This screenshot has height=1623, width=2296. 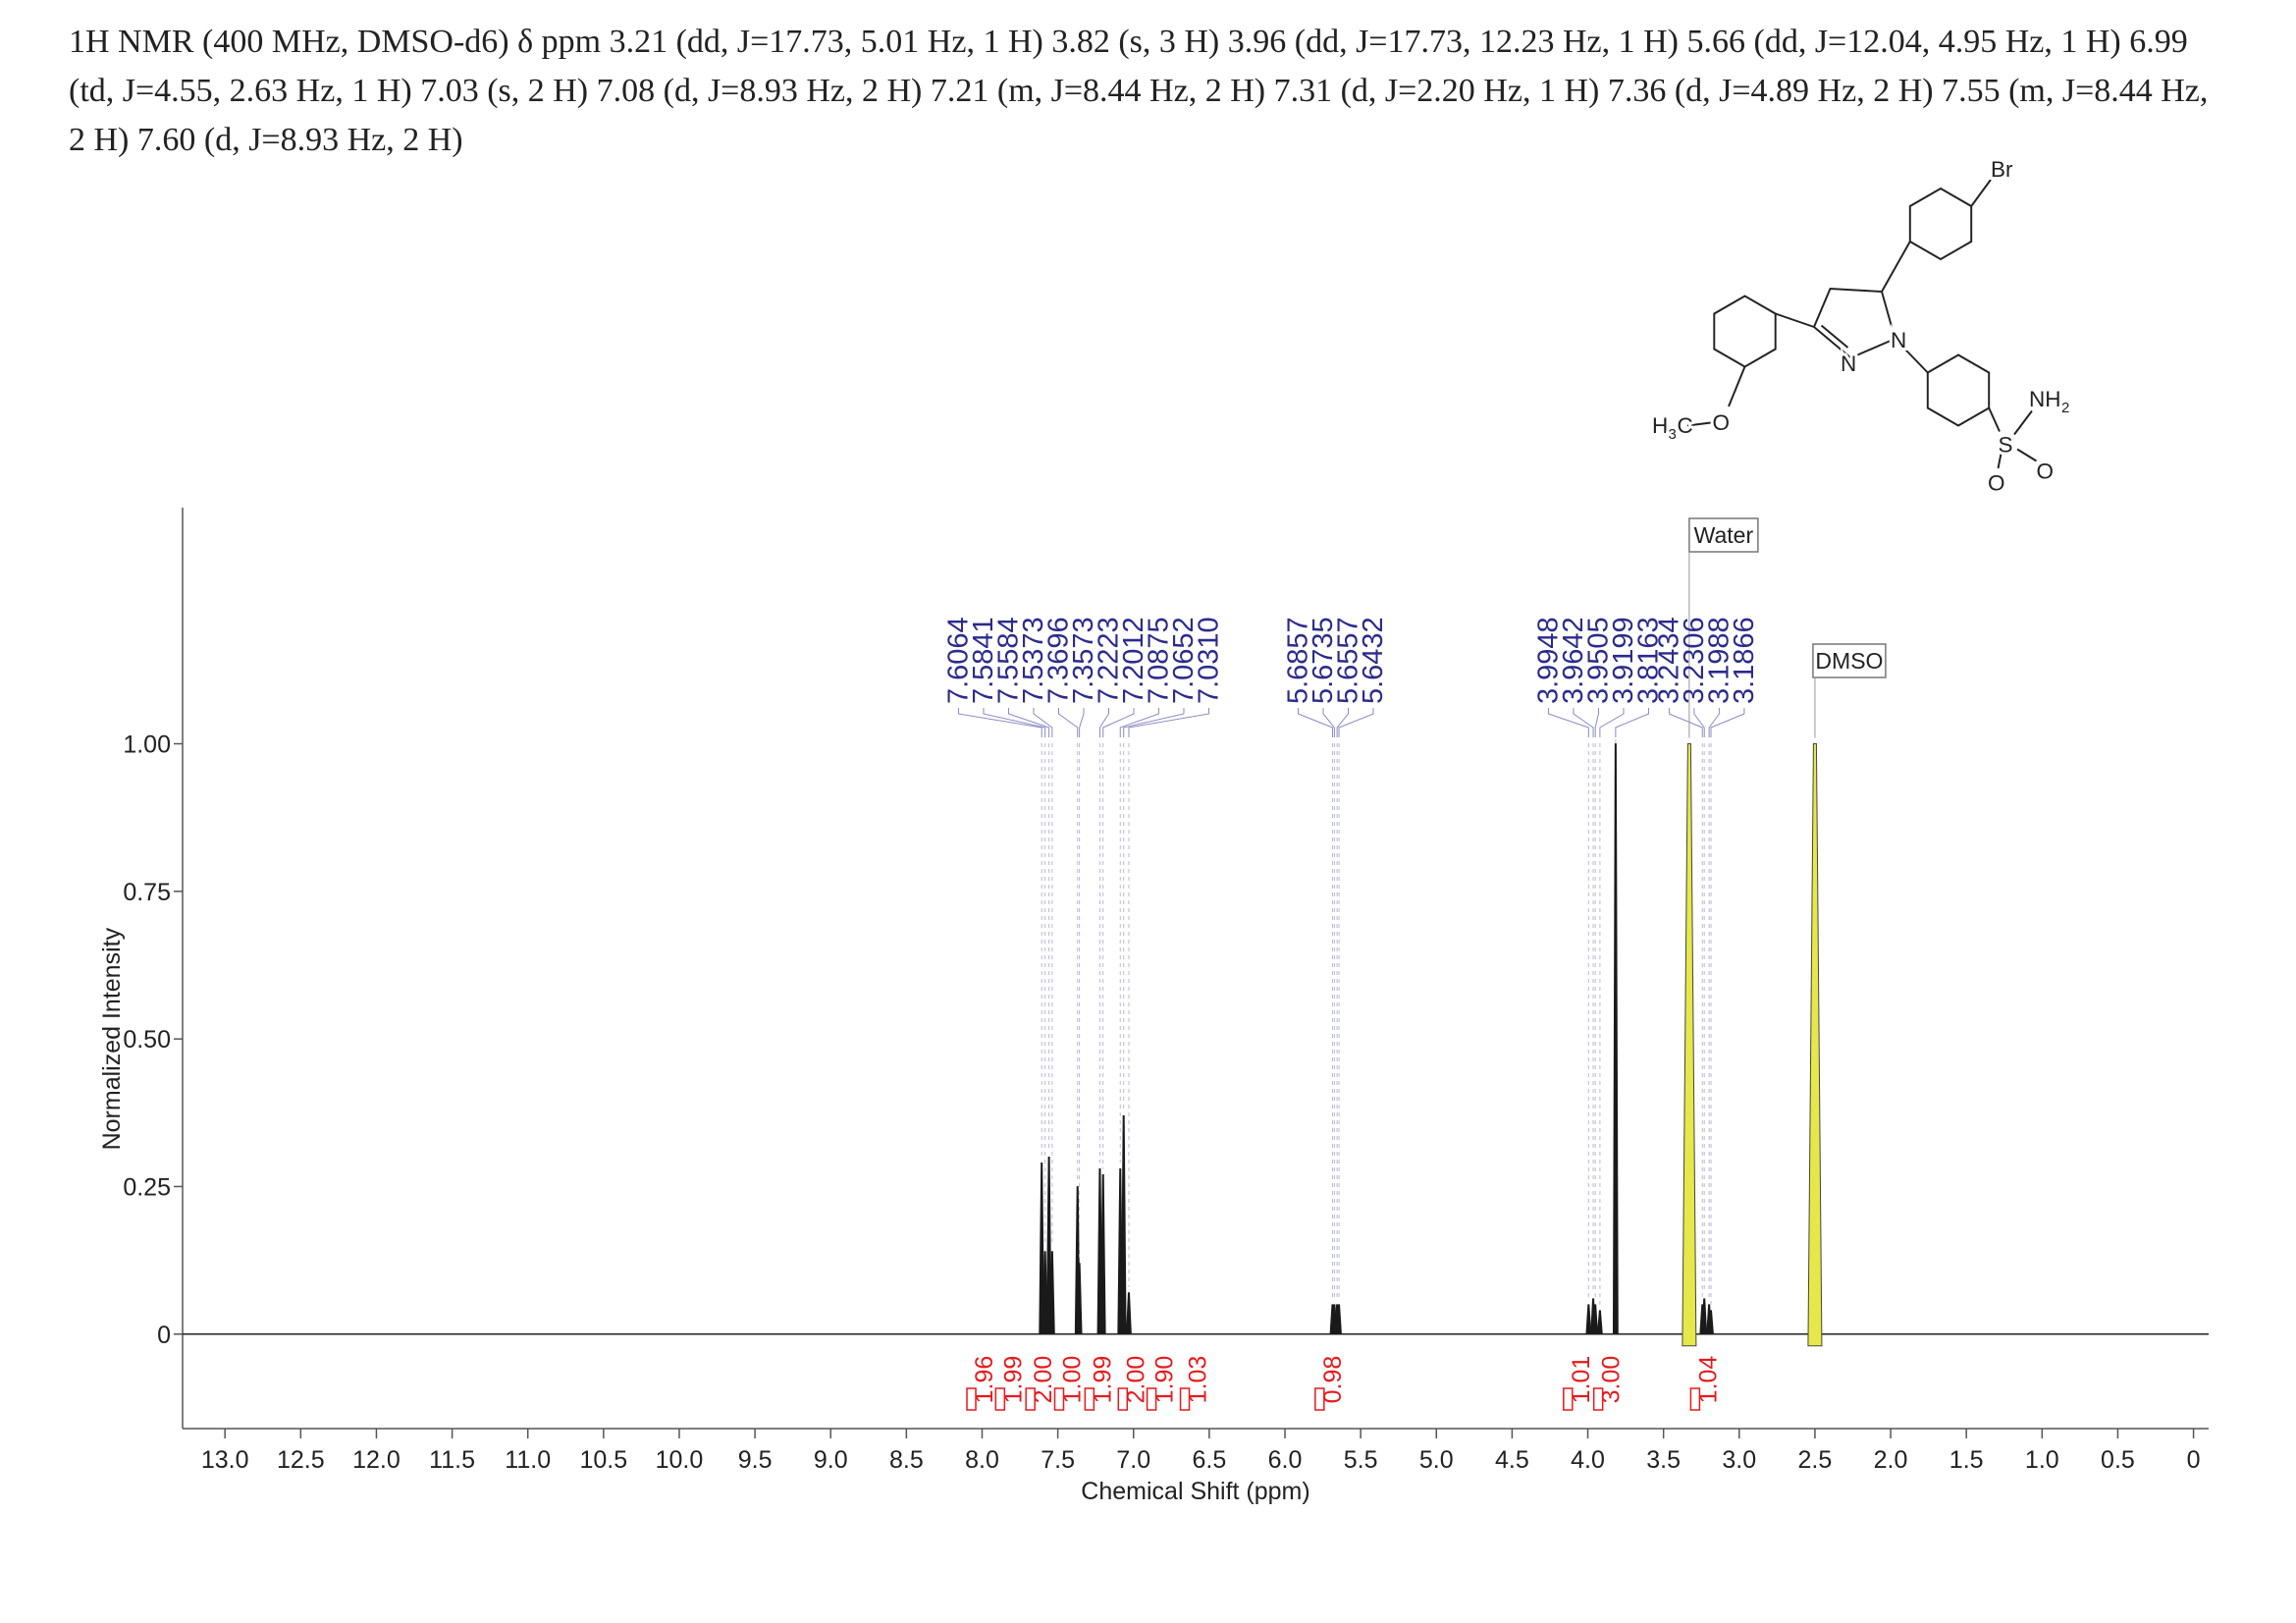 I want to click on x-tick-label: 7.5, so click(x=1058, y=1460).